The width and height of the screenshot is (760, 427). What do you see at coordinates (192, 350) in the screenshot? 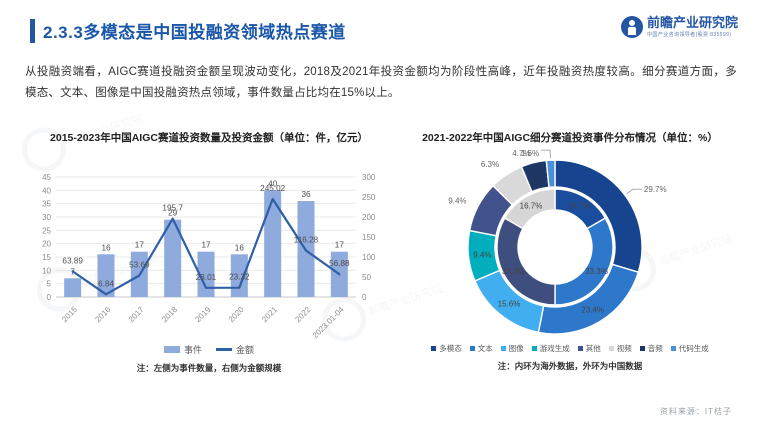
I see `legend-label: 事件` at bounding box center [192, 350].